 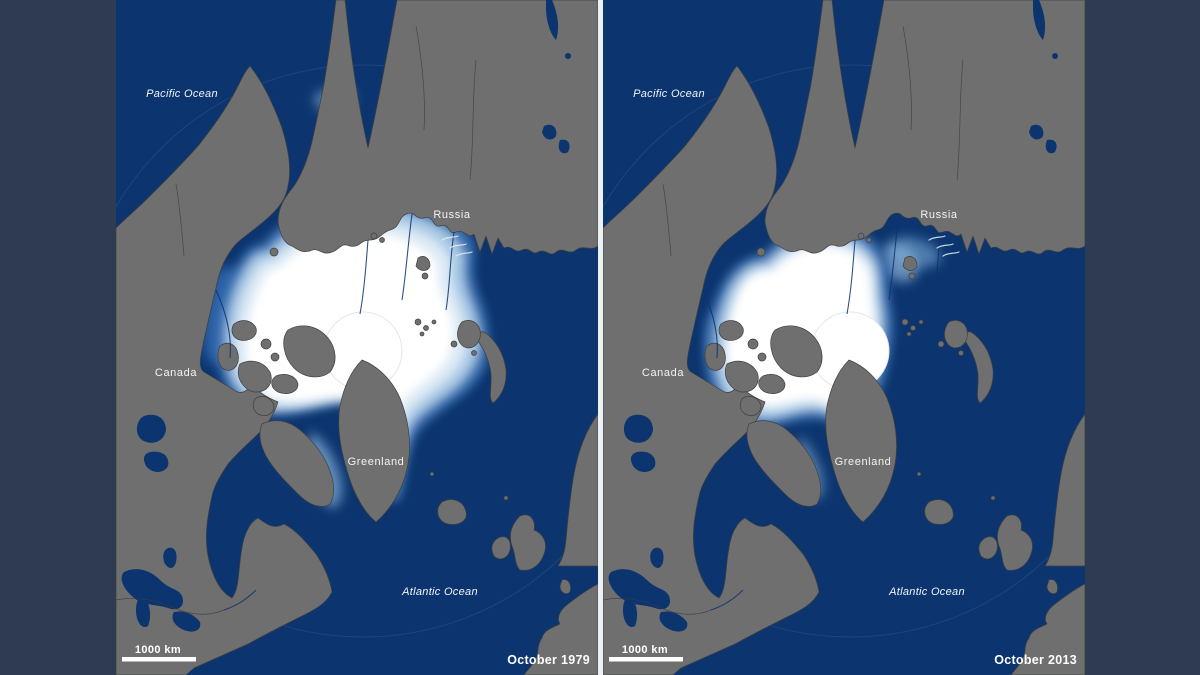 What do you see at coordinates (600, 337) in the screenshot?
I see `panel-divider` at bounding box center [600, 337].